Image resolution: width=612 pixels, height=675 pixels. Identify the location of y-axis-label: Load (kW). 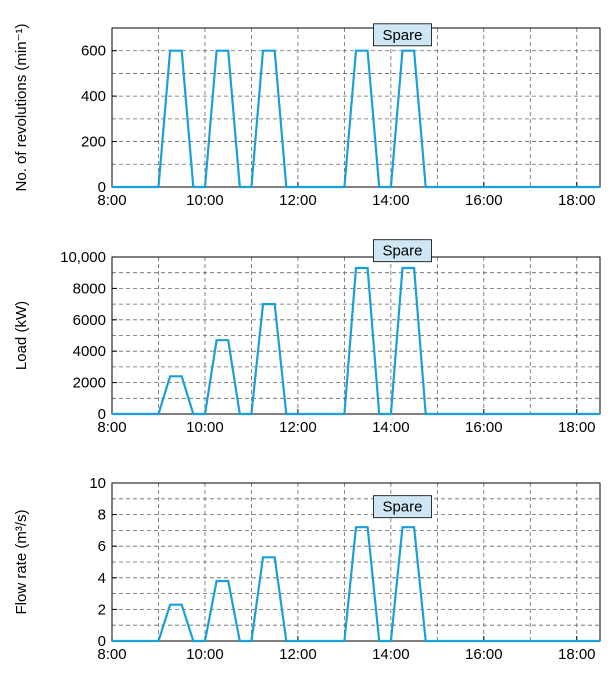
(21, 335).